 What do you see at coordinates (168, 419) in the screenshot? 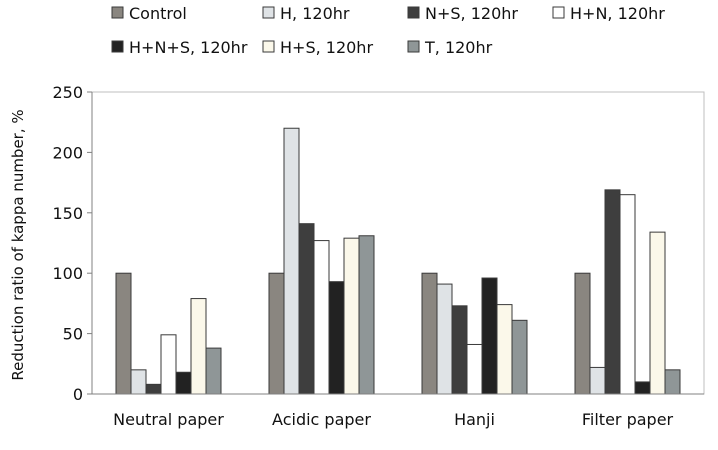
I see `x-tick-label: Neutral paper` at bounding box center [168, 419].